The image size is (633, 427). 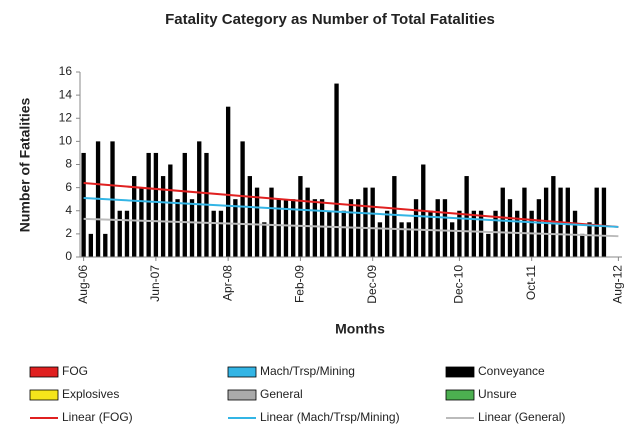 What do you see at coordinates (75, 371) in the screenshot?
I see `legend-label: FOG` at bounding box center [75, 371].